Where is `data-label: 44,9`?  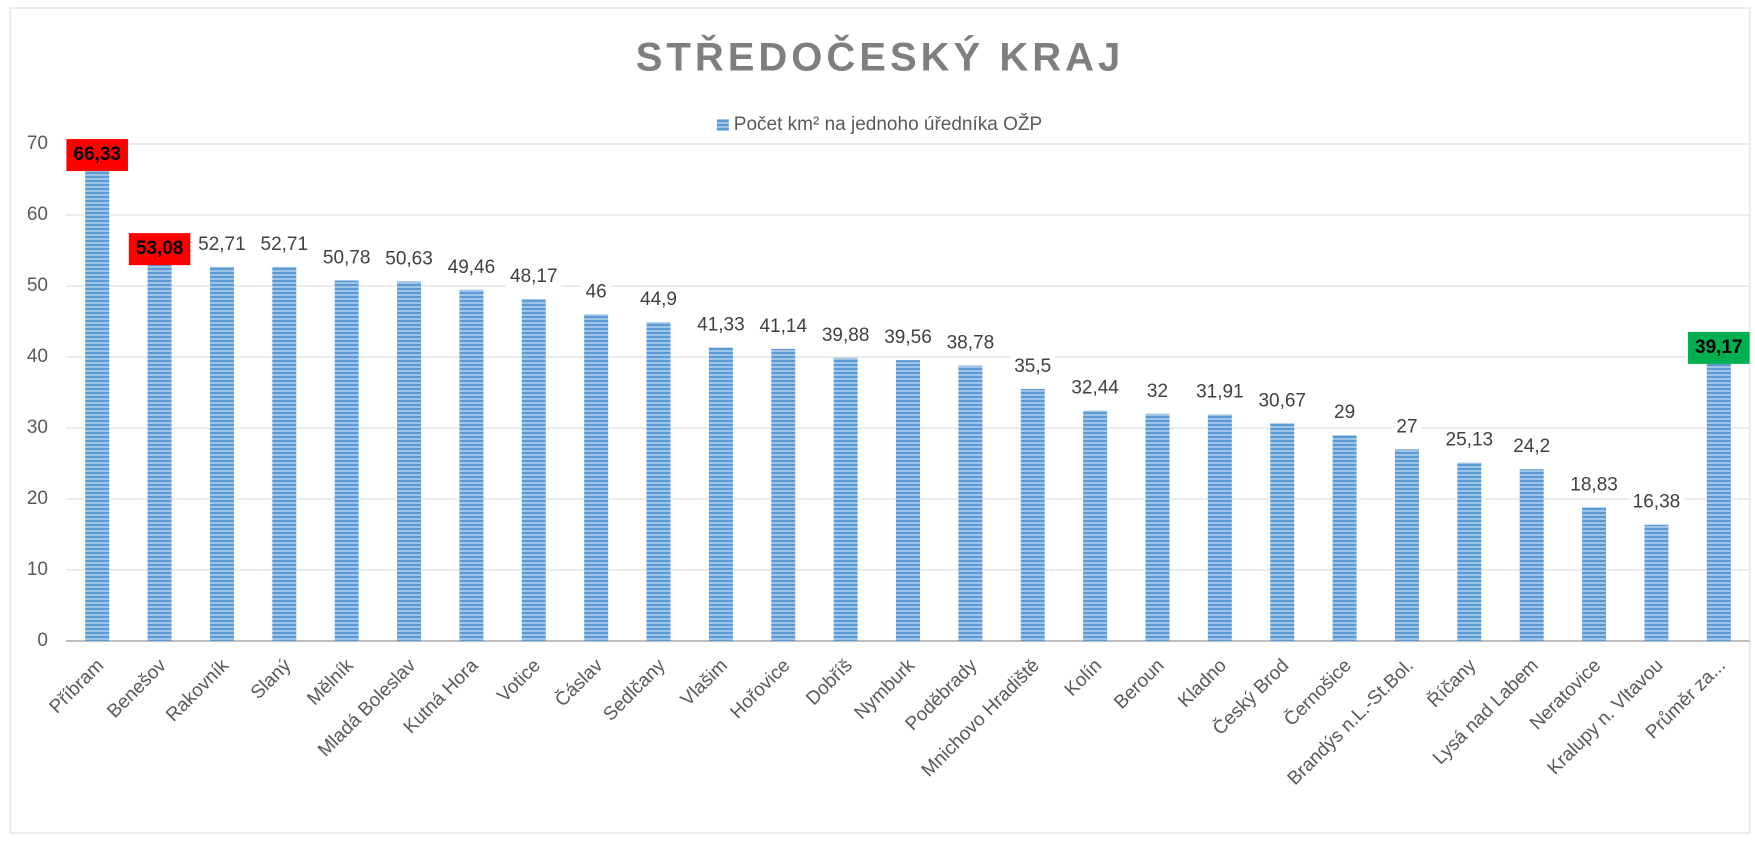 data-label: 44,9 is located at coordinates (658, 299).